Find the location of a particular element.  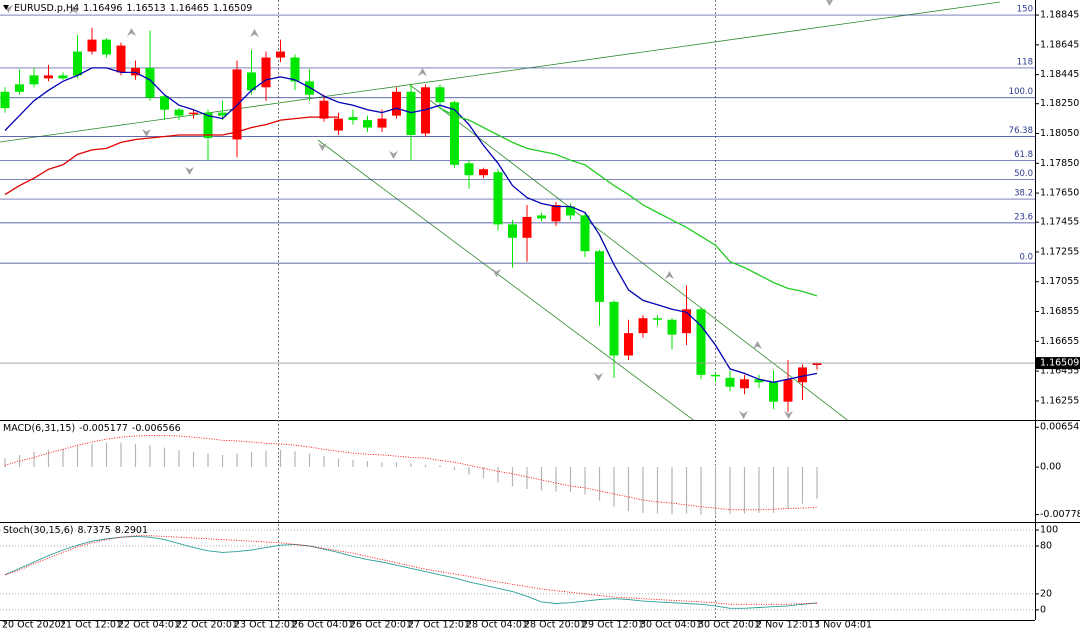

y-tick-label: 1.16655 is located at coordinates (1059, 341).